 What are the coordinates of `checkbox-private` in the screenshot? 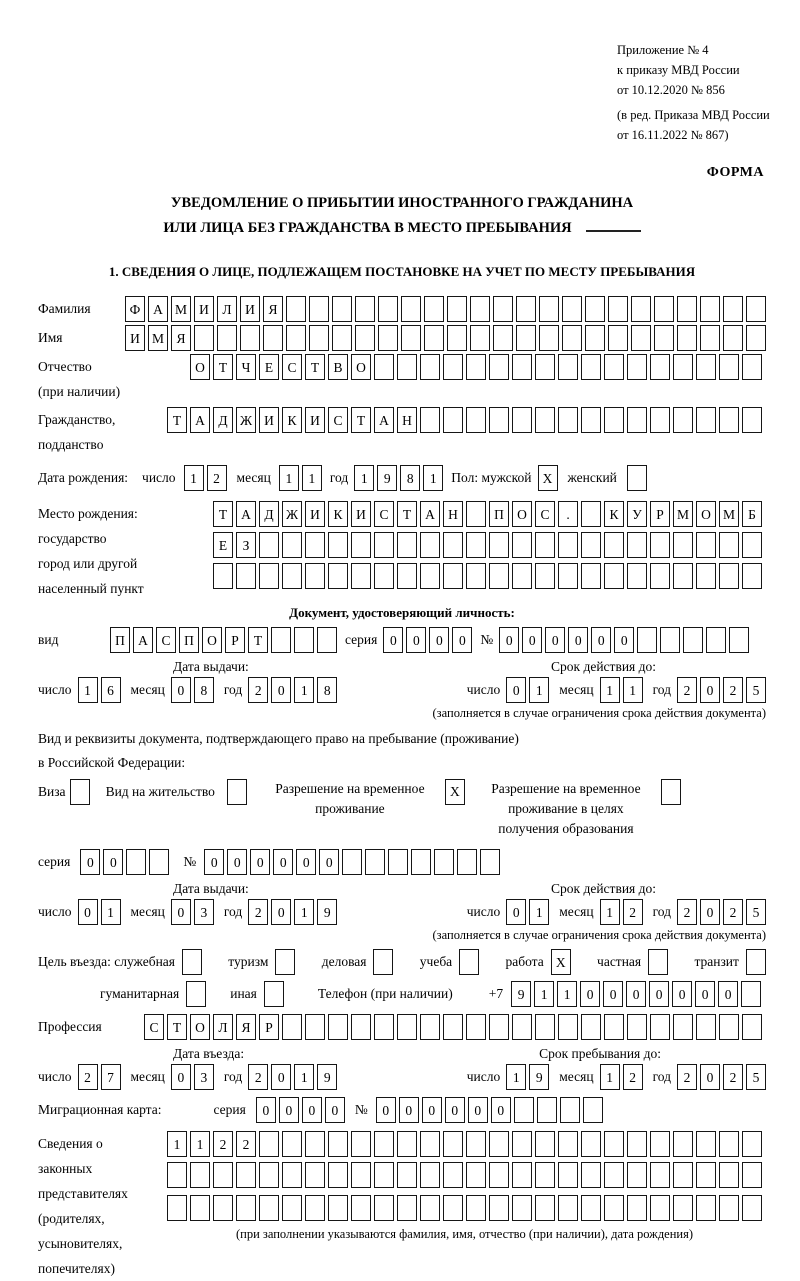 It's located at (658, 962).